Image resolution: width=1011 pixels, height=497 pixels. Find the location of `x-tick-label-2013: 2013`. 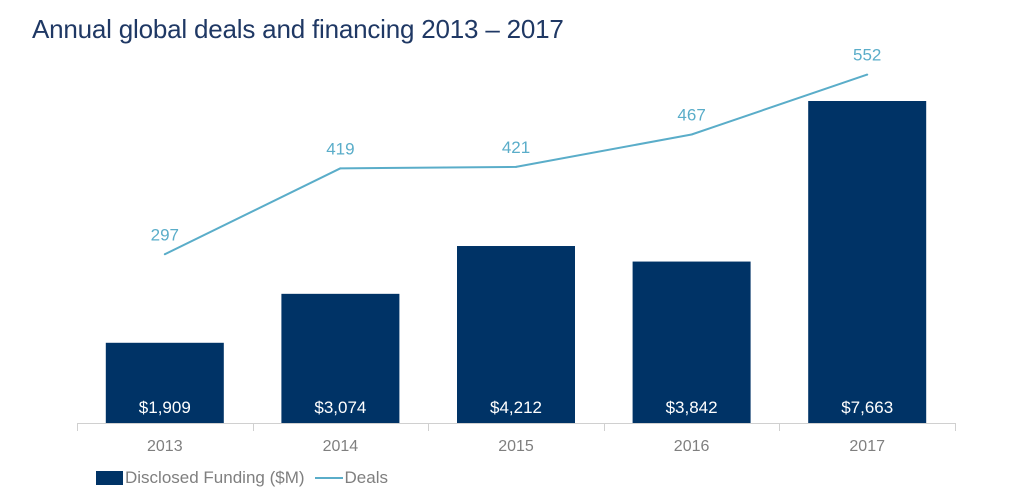

x-tick-label-2013: 2013 is located at coordinates (165, 446).